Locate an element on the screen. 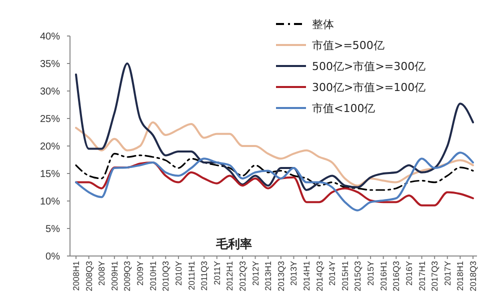 Image resolution: width=500 pixels, height=300 pixels. y-tick-label: 30% is located at coordinates (50, 92).